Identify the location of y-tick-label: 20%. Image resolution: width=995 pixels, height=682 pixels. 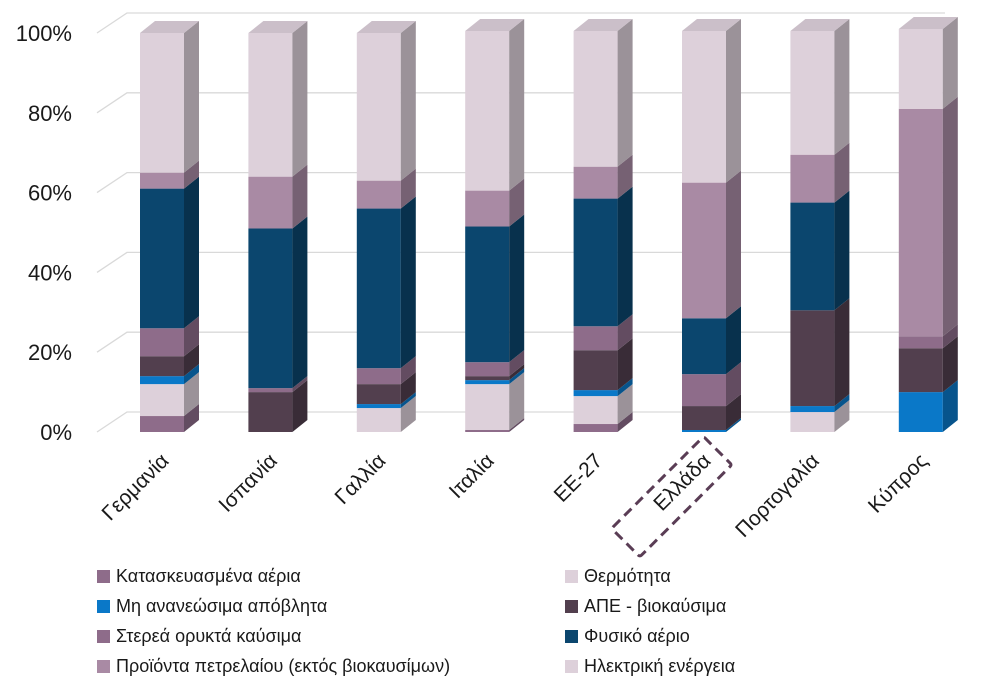
(50, 352).